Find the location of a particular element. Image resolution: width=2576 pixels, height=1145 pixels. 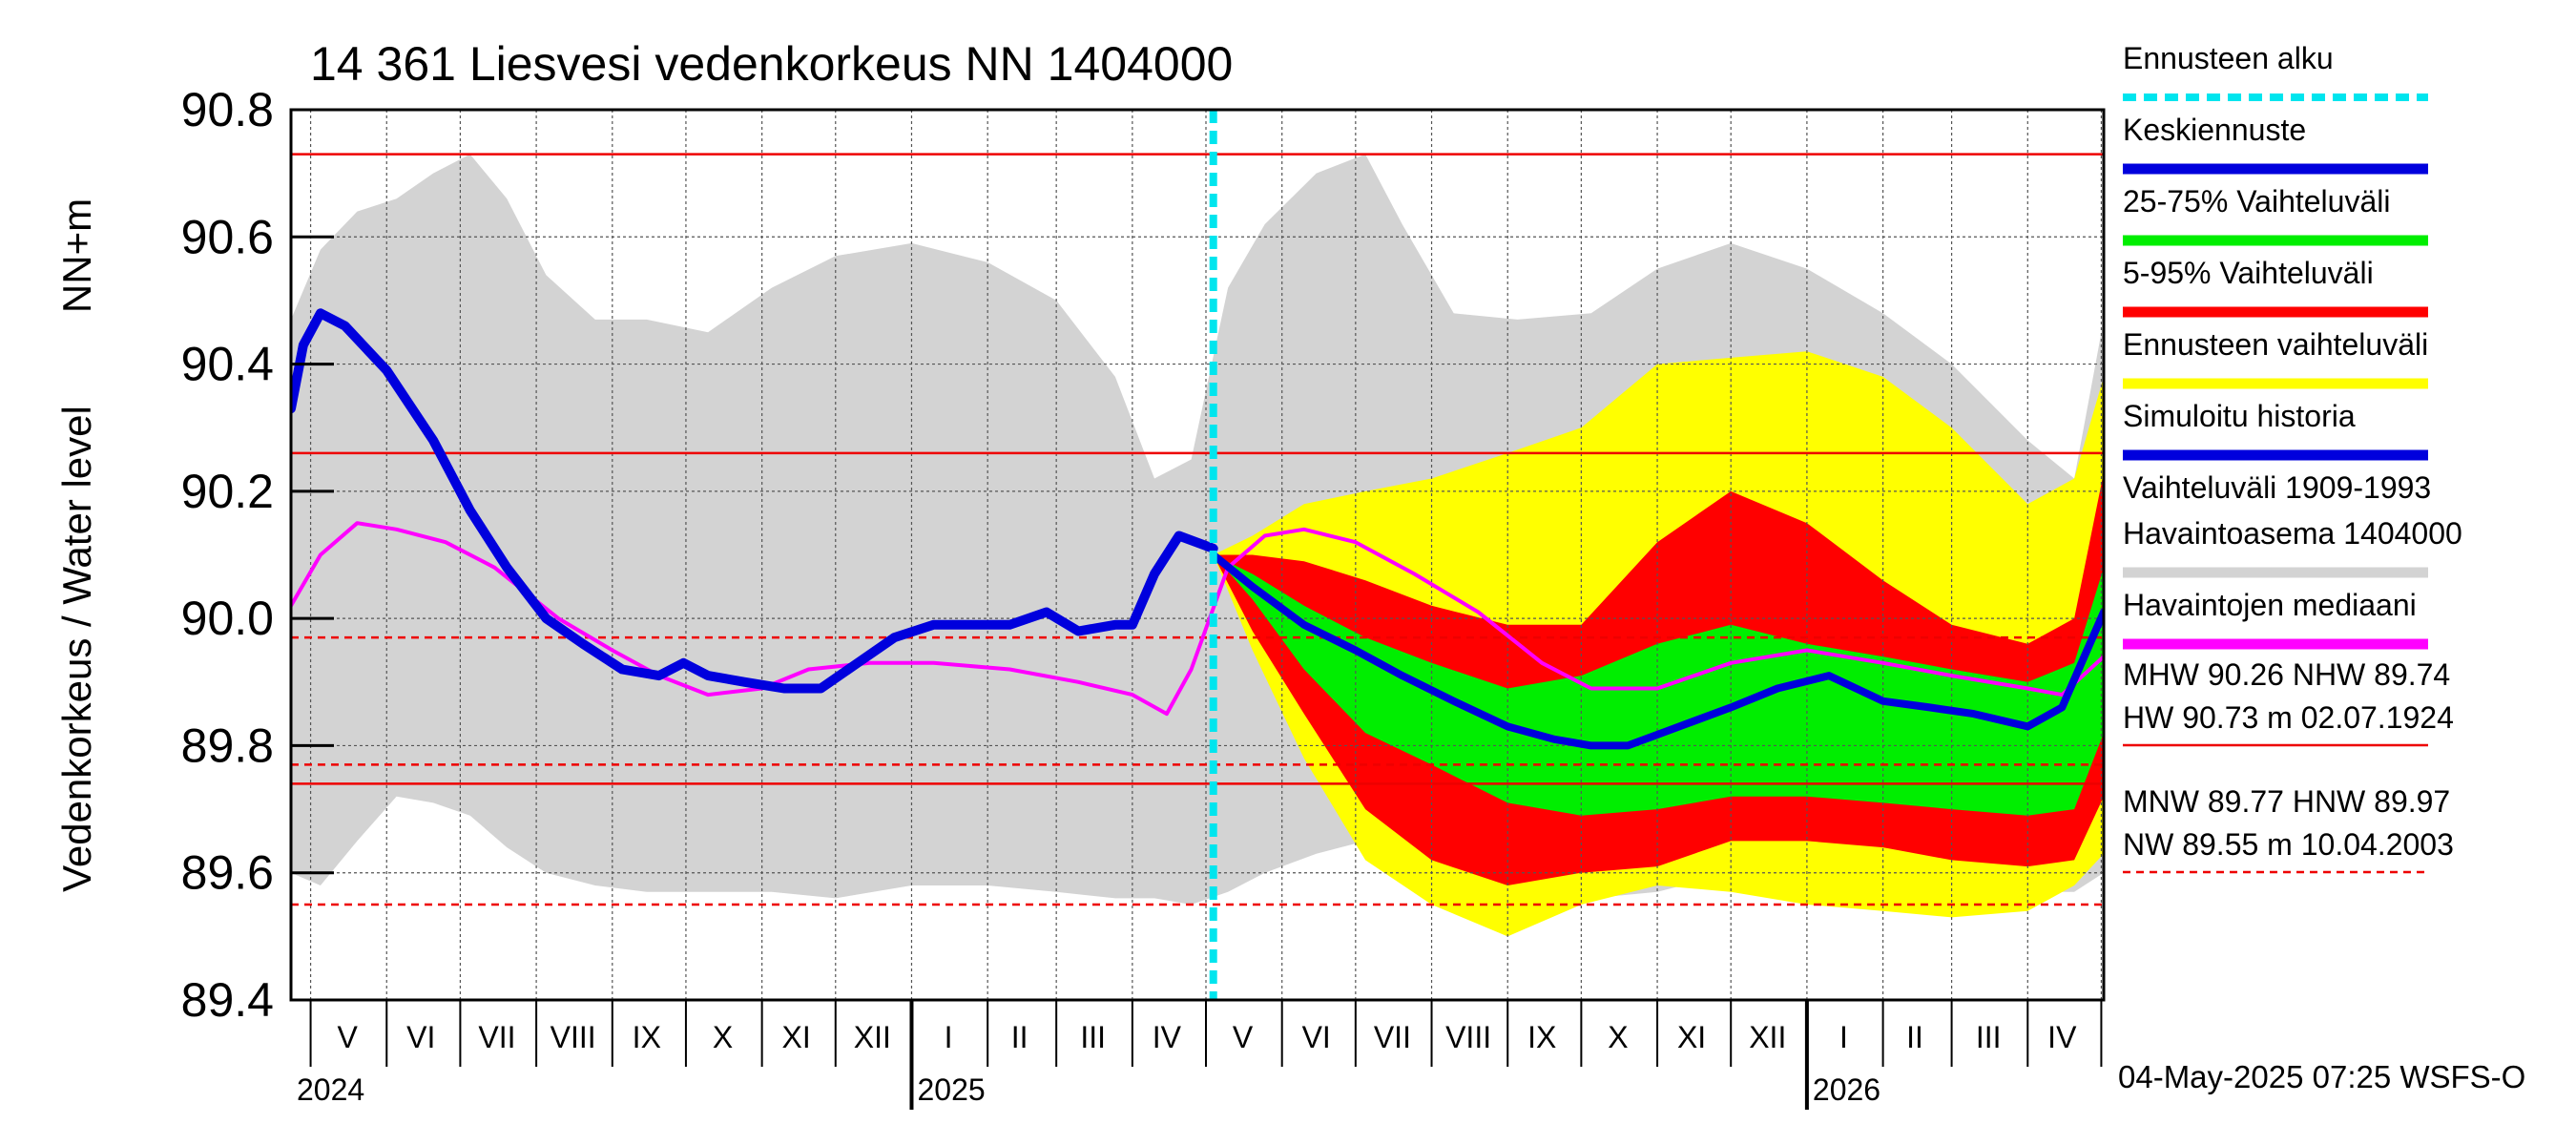

stats-line: HW 90.73 m 02.07.1924 is located at coordinates (2288, 717).